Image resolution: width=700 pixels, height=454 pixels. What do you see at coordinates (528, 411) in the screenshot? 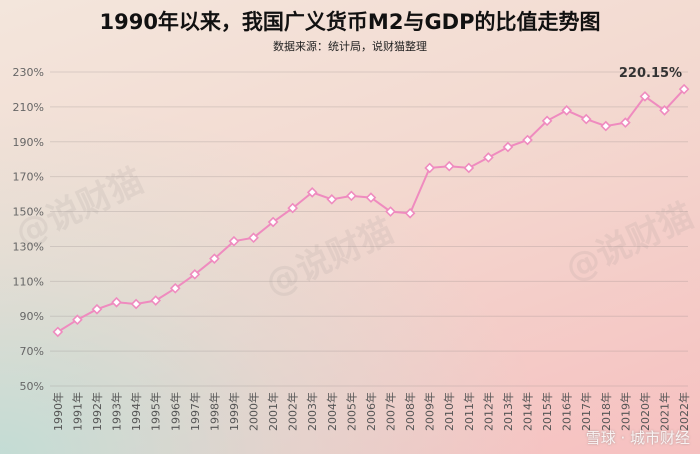
I see `x-tick-label: 2014年` at bounding box center [528, 411].